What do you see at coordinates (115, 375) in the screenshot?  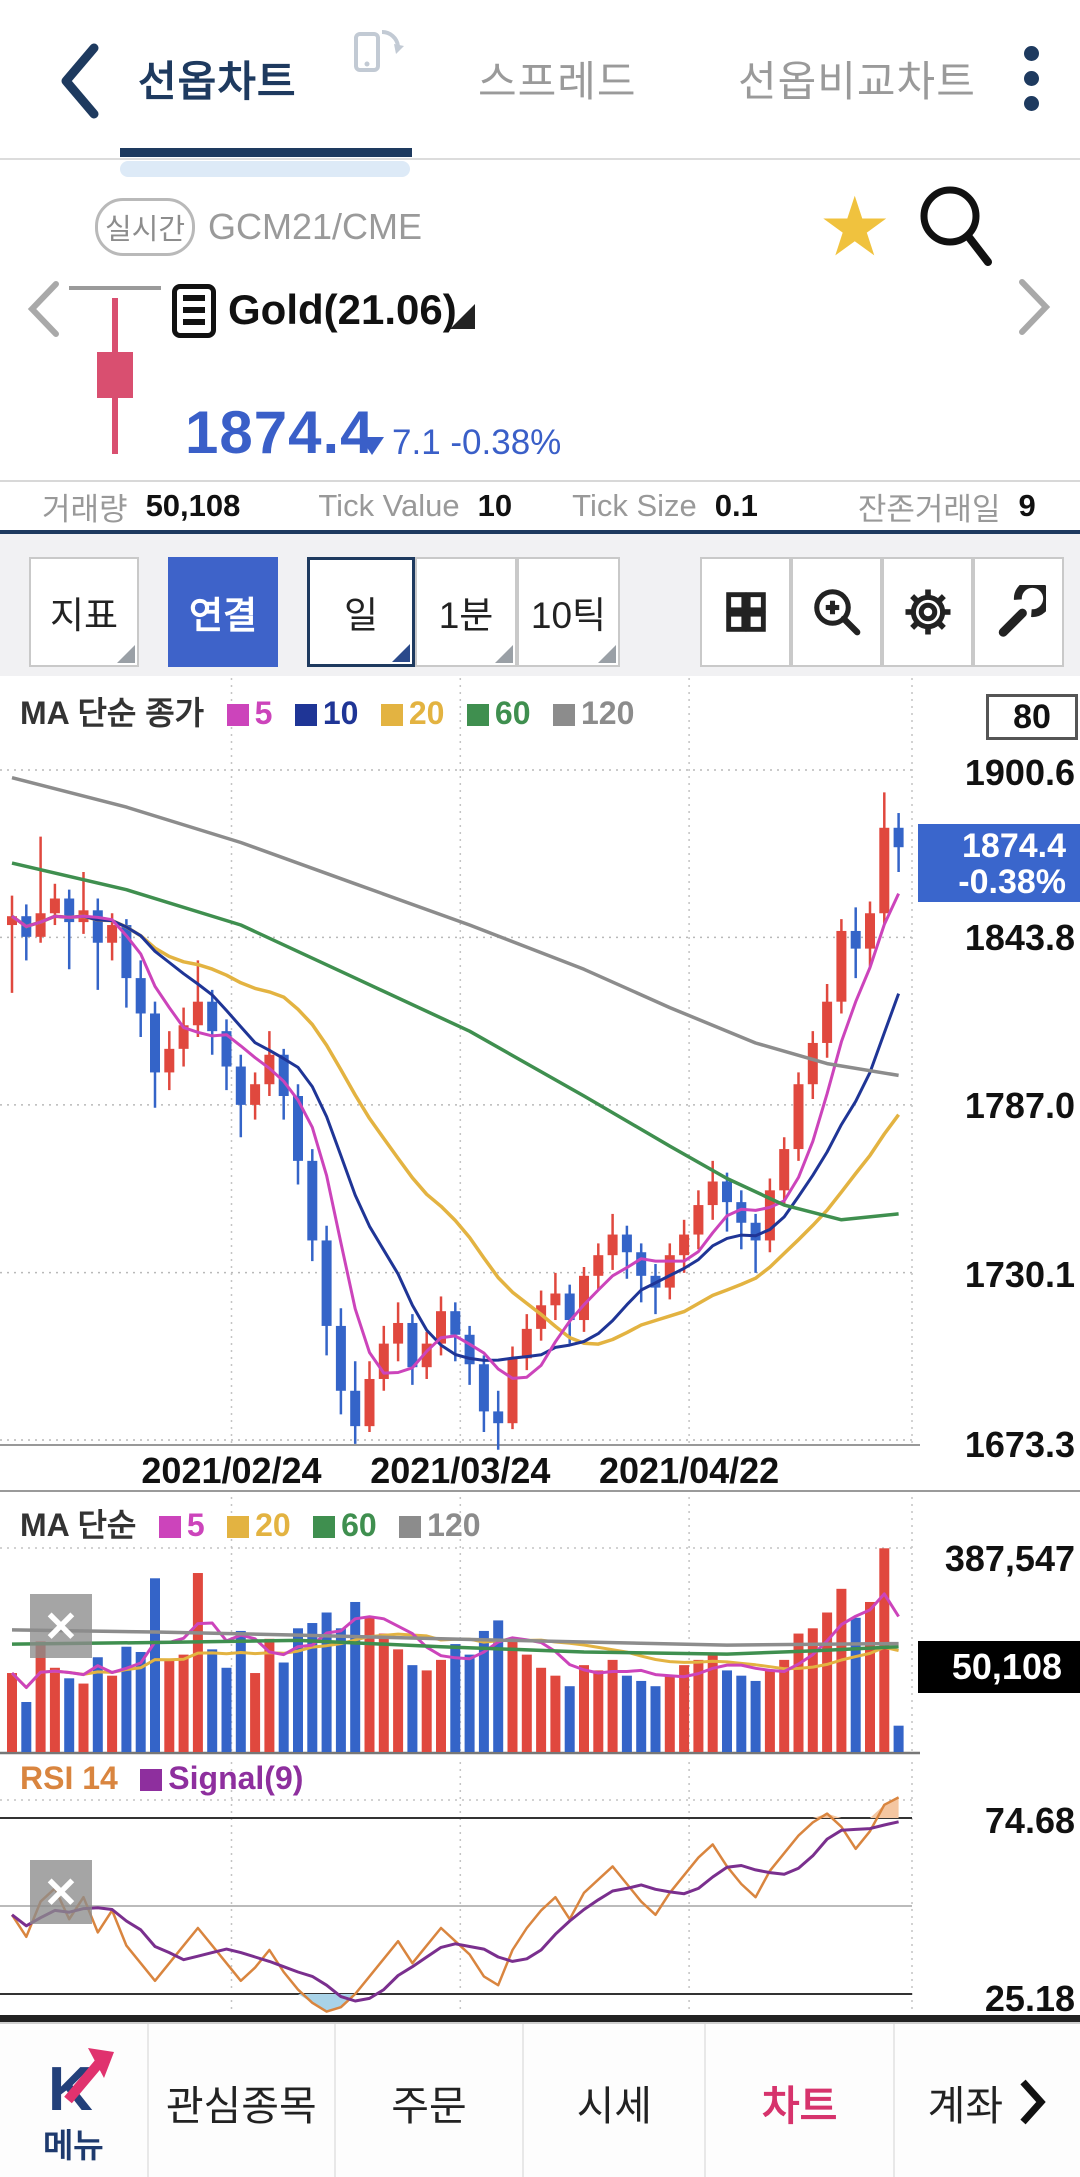 I see `candle-glyph-body` at bounding box center [115, 375].